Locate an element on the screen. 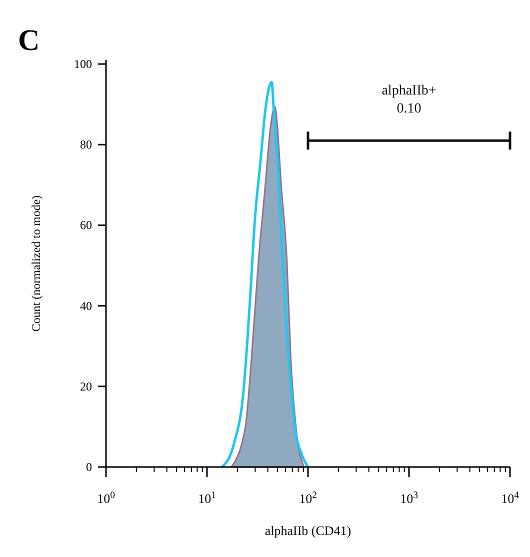 This screenshot has width=530, height=557. y-tick-label: 80 is located at coordinates (86, 145).